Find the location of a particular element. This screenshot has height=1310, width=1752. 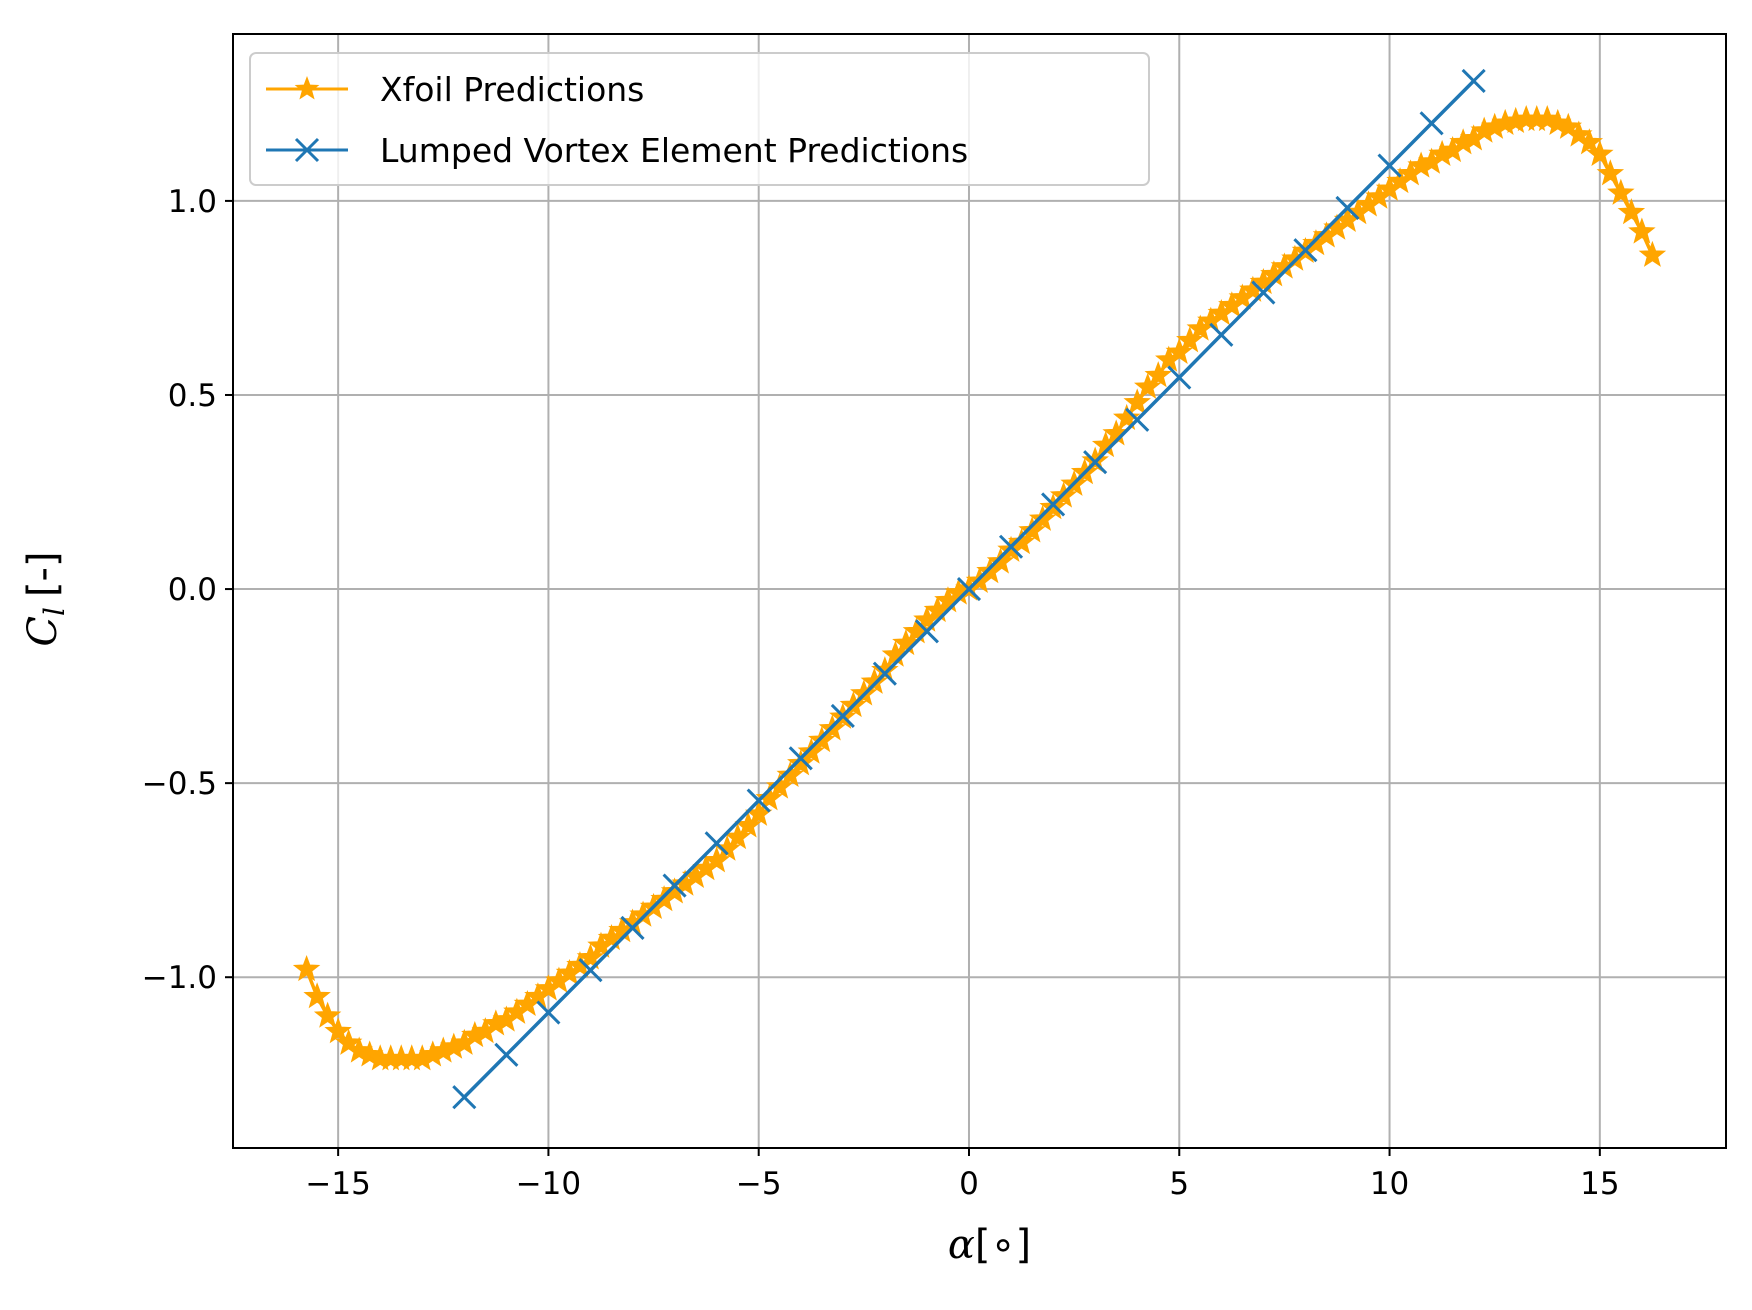

x-axis-label-unit: [∘] is located at coordinates (1003, 1245).